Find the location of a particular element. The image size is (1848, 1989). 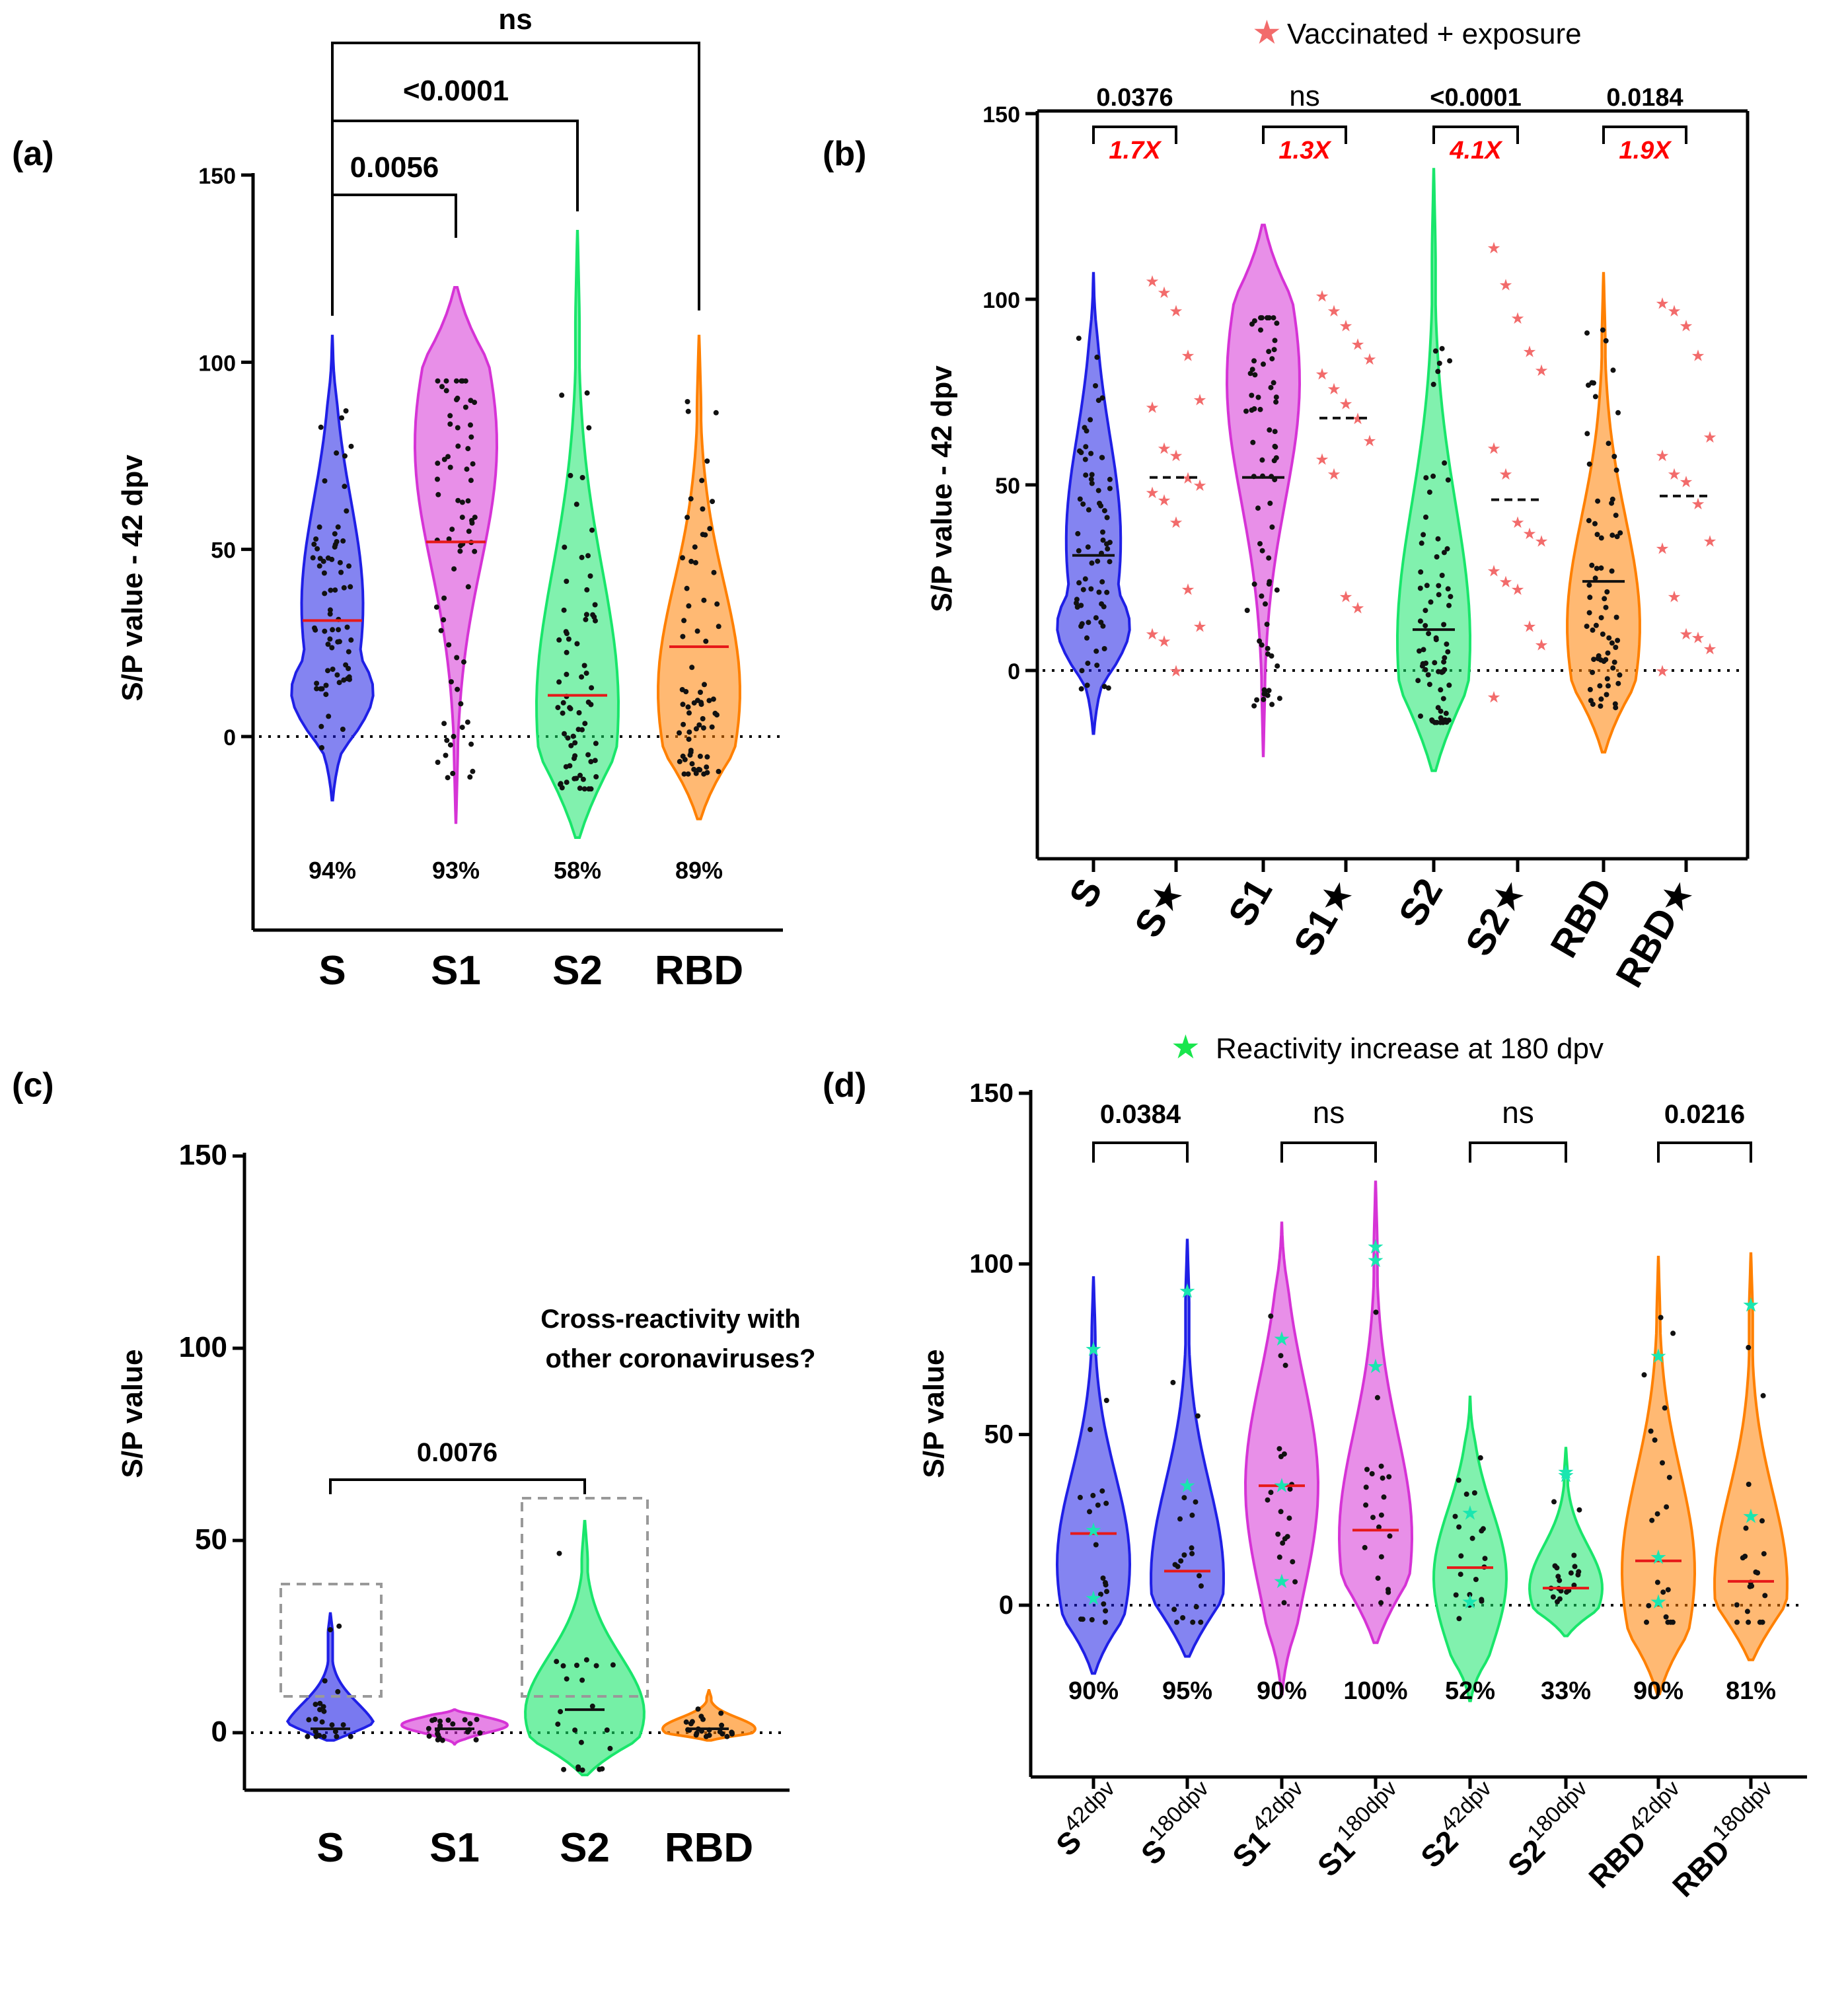

increase-star-point: ★ is located at coordinates (1094, 1350).